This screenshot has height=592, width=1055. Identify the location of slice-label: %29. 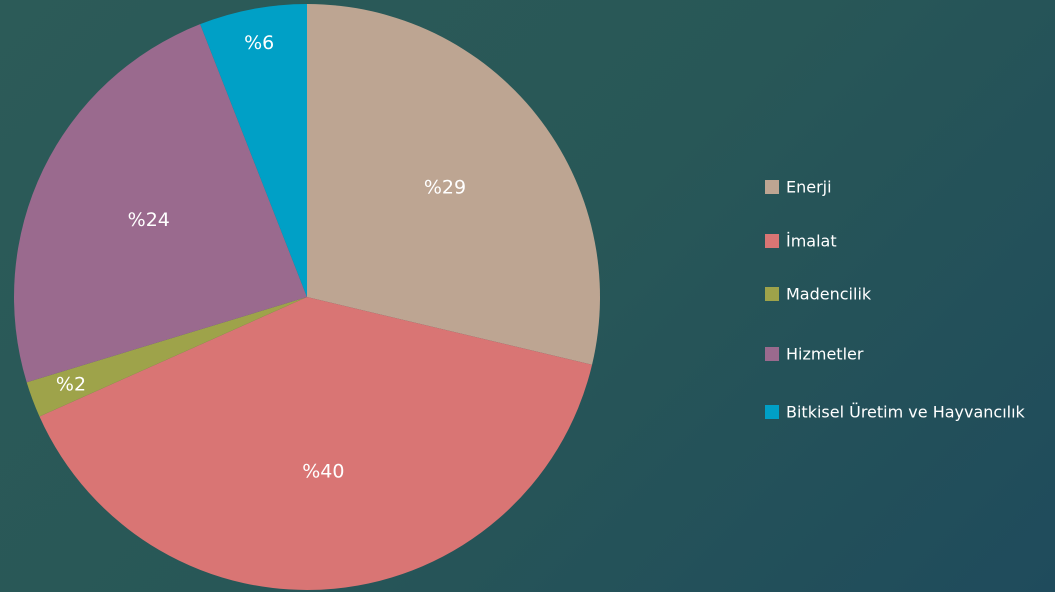
(445, 188).